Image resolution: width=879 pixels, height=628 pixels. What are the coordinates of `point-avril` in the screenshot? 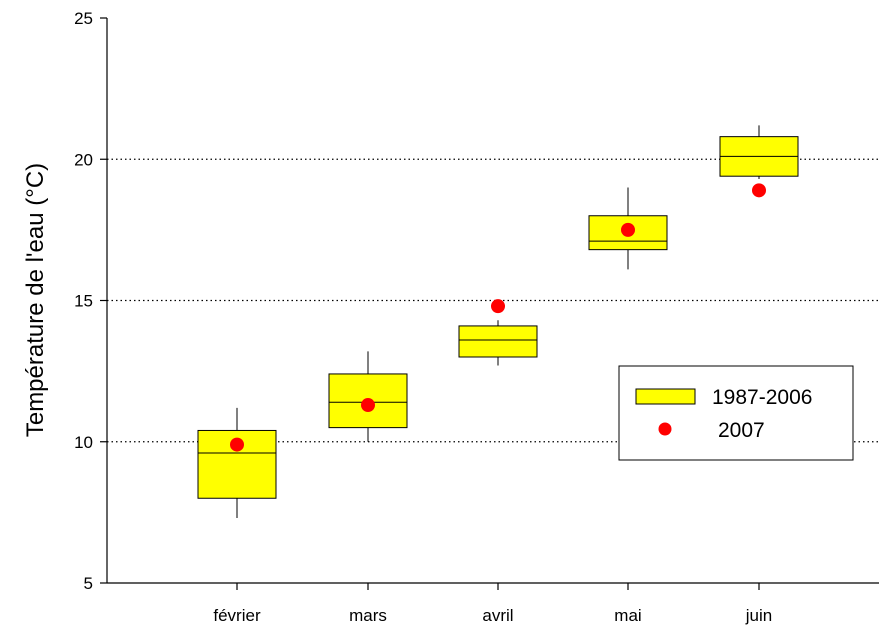 It's located at (498, 306).